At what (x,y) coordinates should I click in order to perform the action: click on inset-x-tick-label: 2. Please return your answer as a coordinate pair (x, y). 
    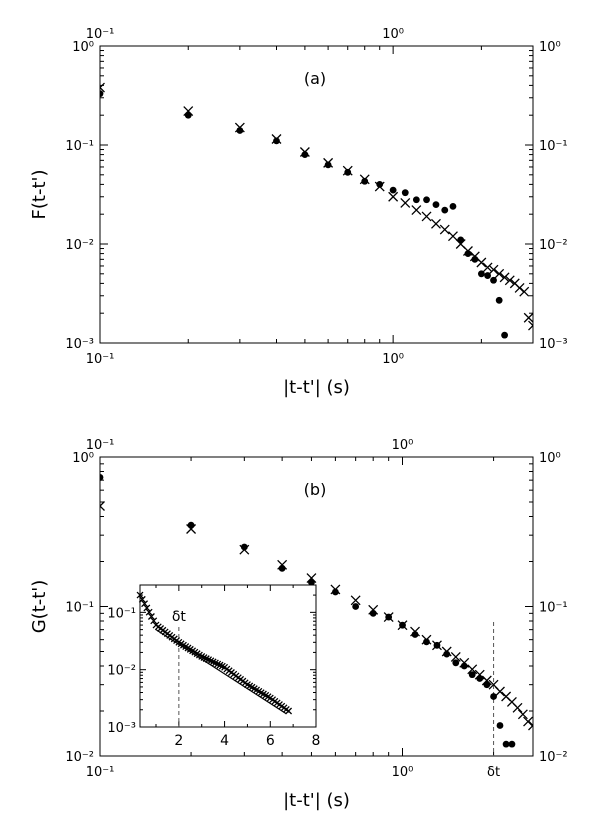
    Looking at the image, I should click on (178, 741).